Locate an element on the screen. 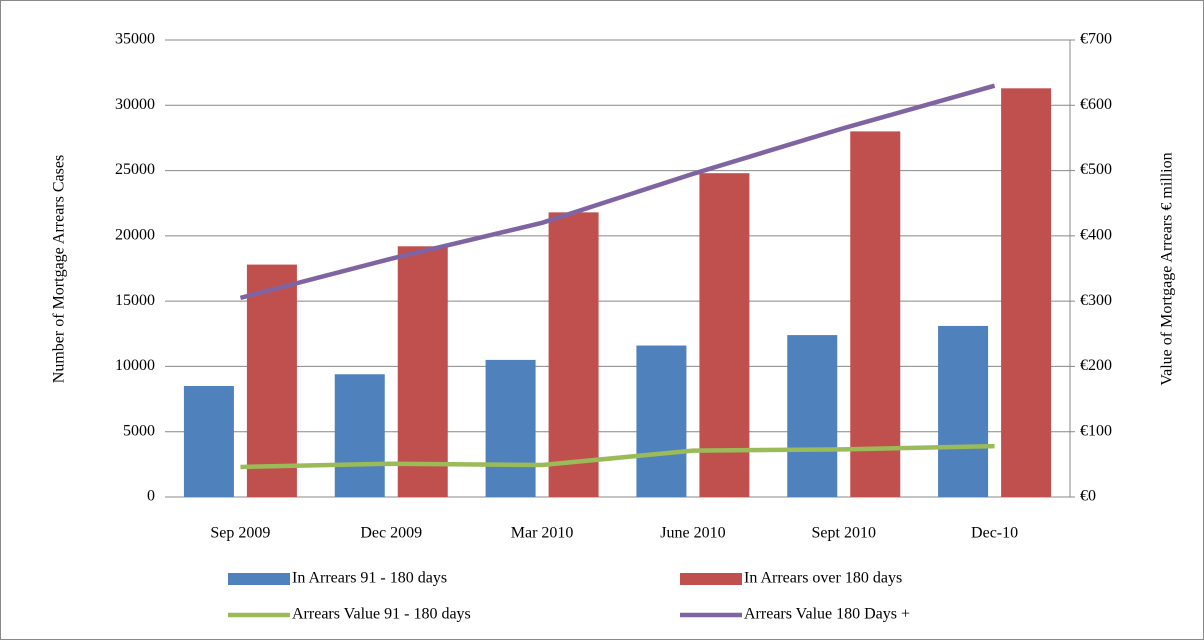 This screenshot has height=640, width=1204. x-tick-label: Mar 2010 is located at coordinates (542, 533).